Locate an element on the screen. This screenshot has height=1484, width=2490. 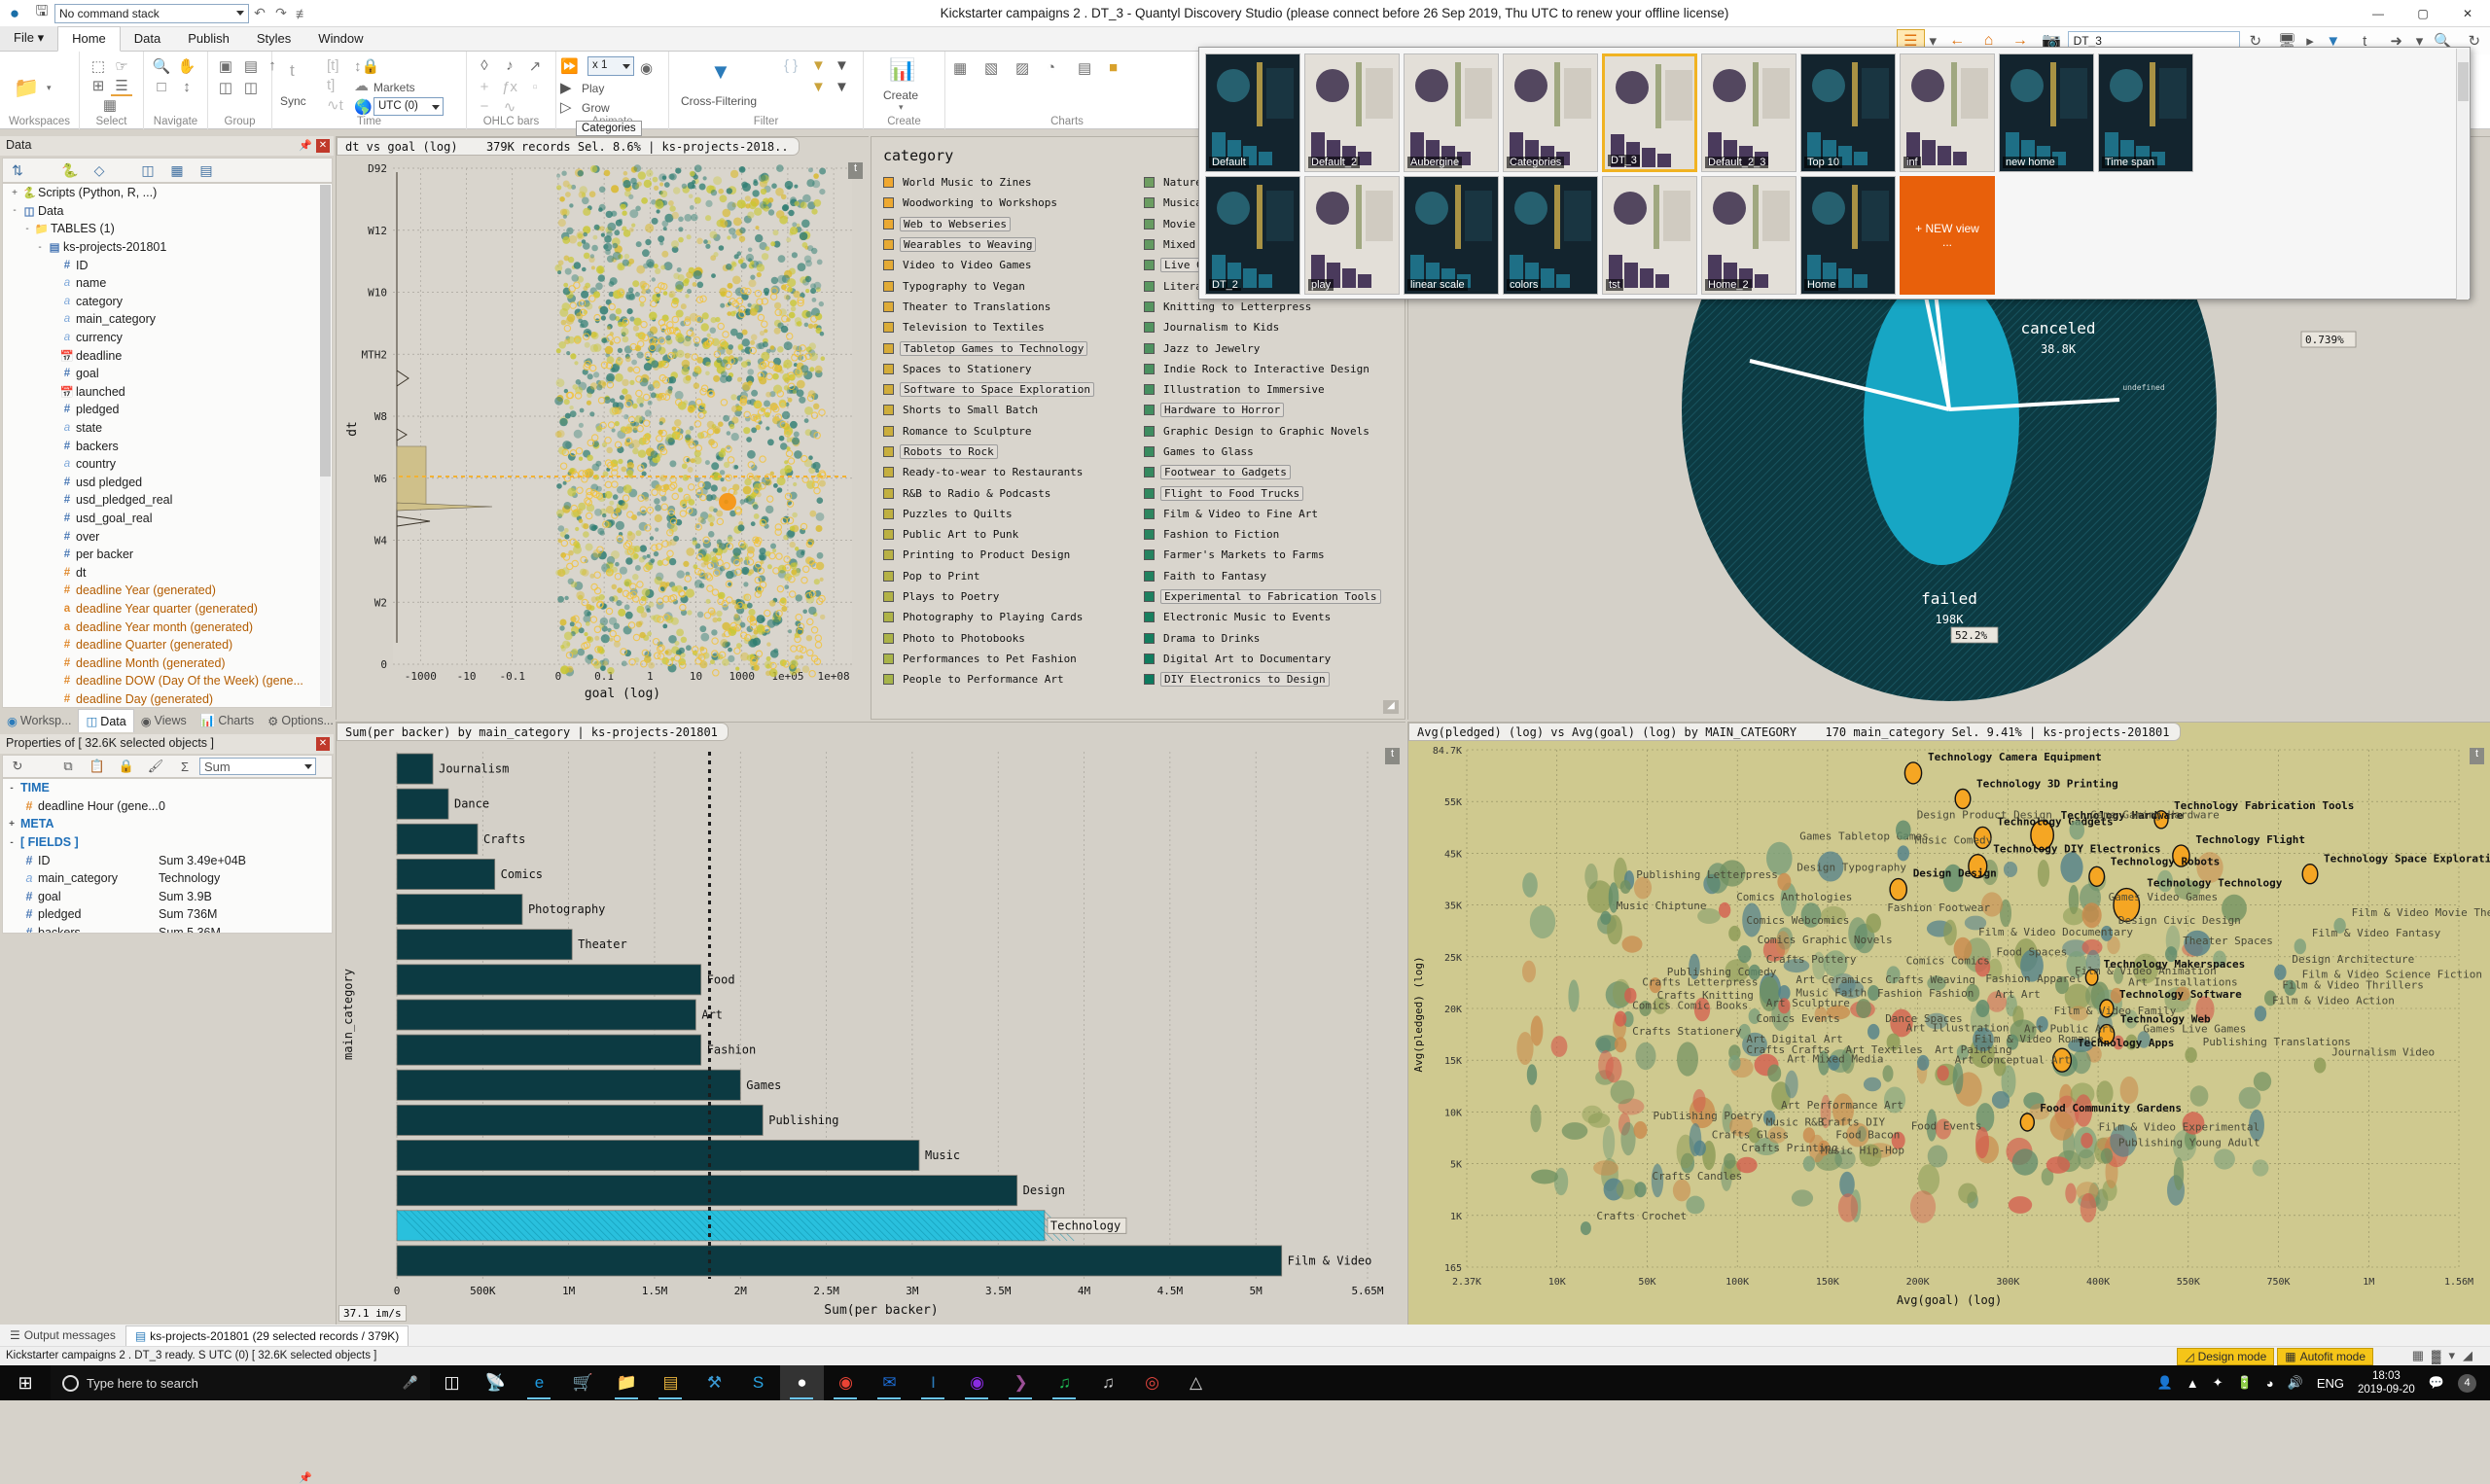
legend-item: Photo to Photobooks is located at coordinates (988, 639).